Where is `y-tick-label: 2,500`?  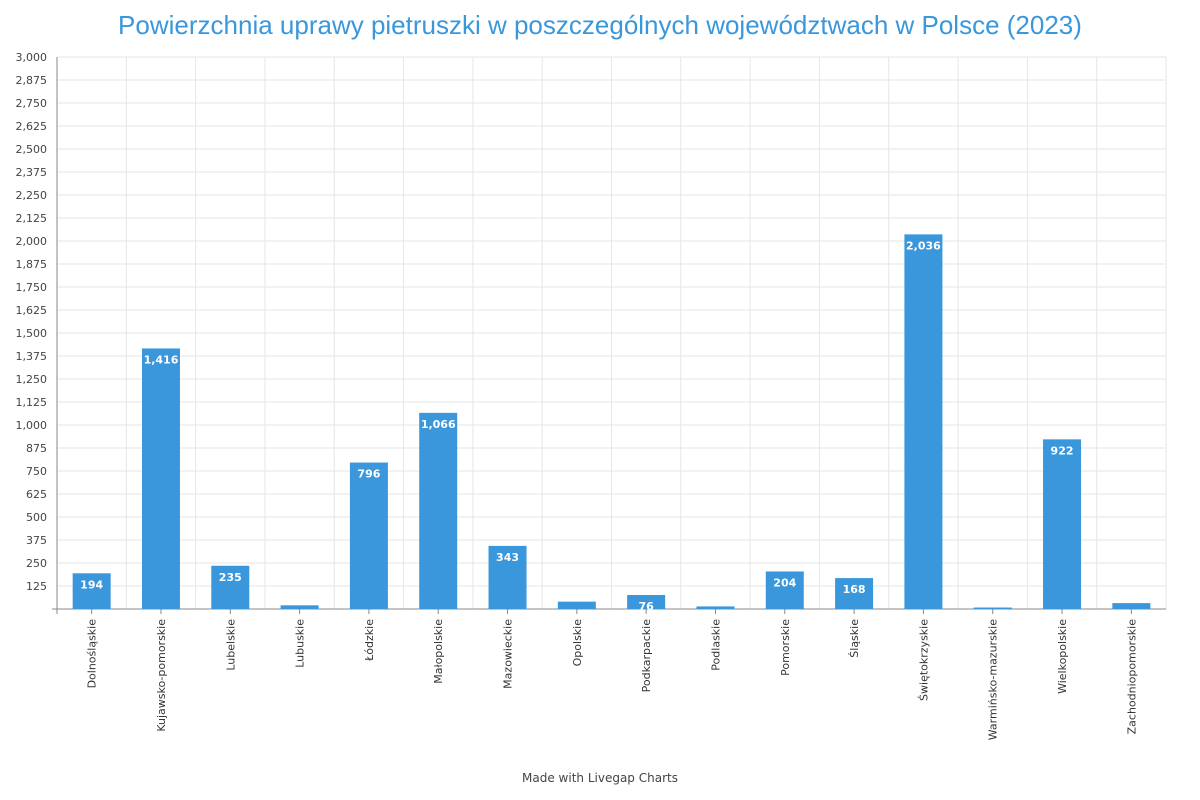 y-tick-label: 2,500 is located at coordinates (32, 149).